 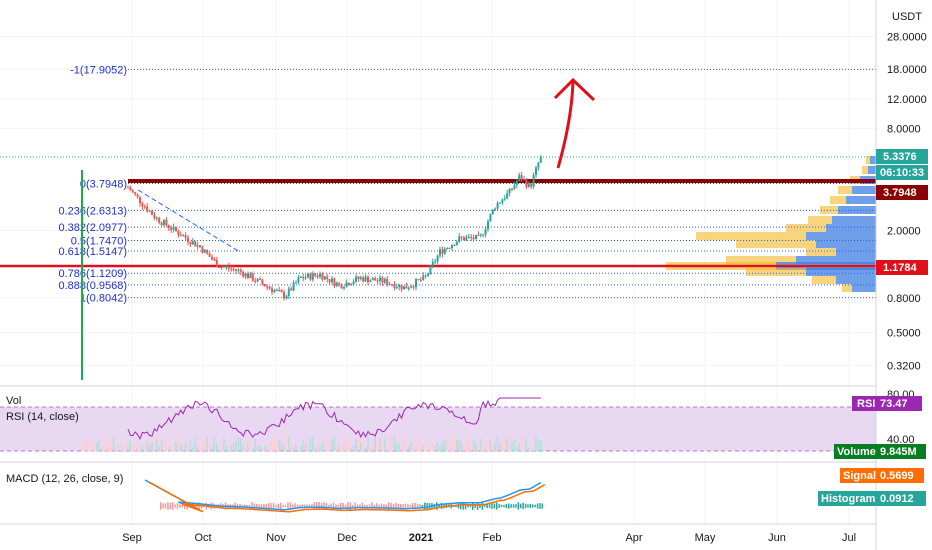 What do you see at coordinates (574, 123) in the screenshot?
I see `up-arrow-annotation` at bounding box center [574, 123].